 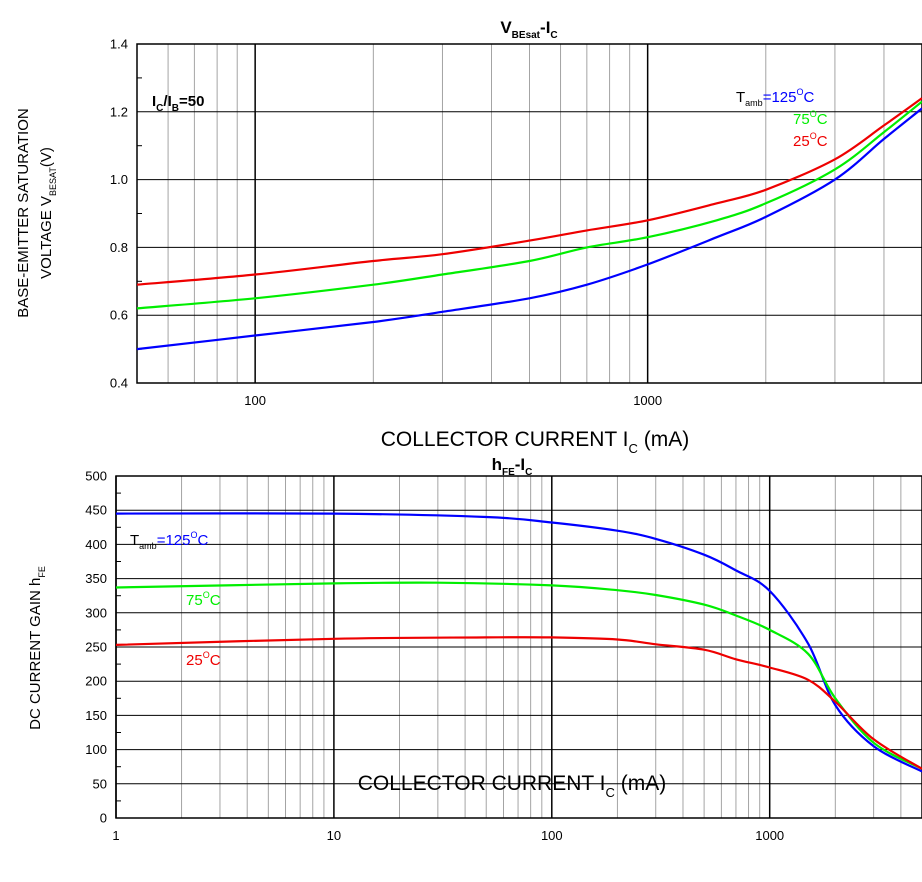 I want to click on y-tick-label: 0.8, so click(x=119, y=247).